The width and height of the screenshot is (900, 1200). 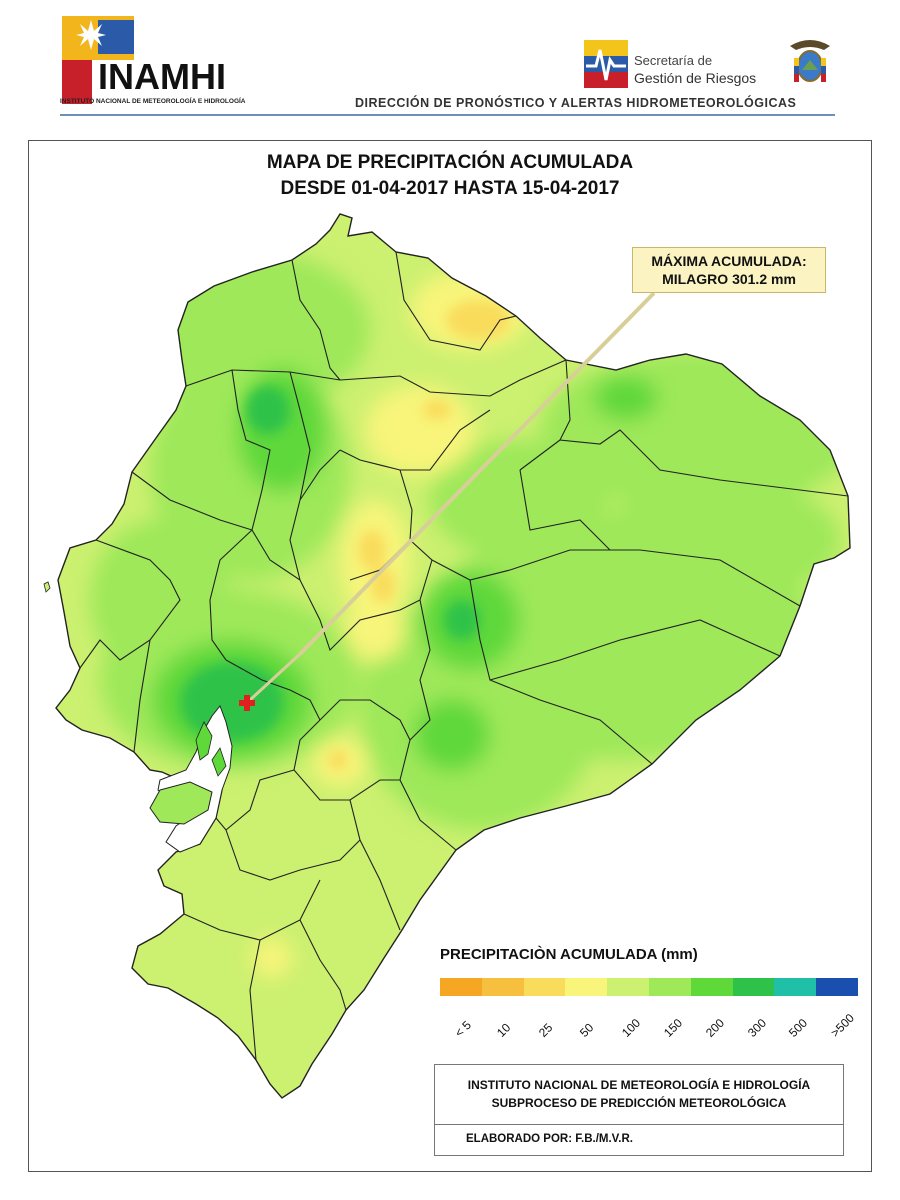 I want to click on gulf-of-guayaquil, so click(x=191, y=779).